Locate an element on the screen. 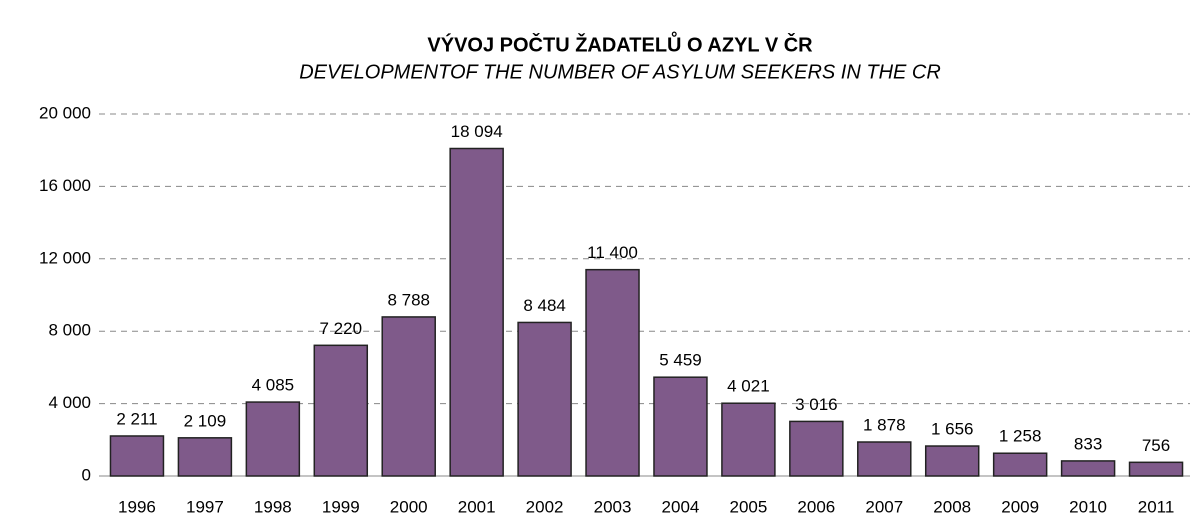 Image resolution: width=1190 pixels, height=523 pixels. value-label: 756 is located at coordinates (1156, 445).